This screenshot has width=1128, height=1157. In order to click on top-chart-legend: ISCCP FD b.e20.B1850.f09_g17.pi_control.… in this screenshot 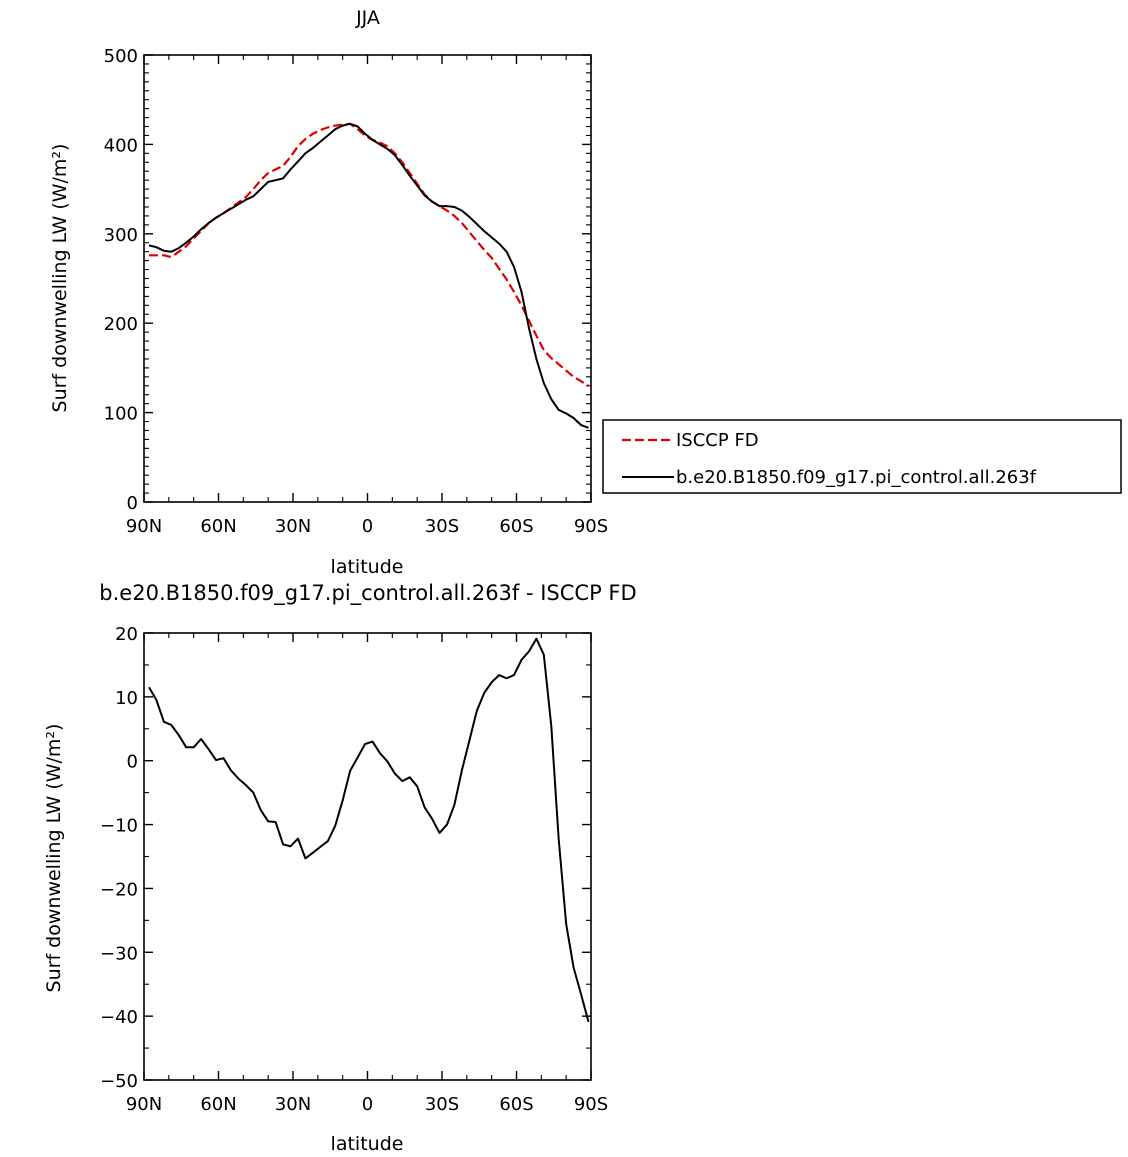, I will do `click(862, 456)`.